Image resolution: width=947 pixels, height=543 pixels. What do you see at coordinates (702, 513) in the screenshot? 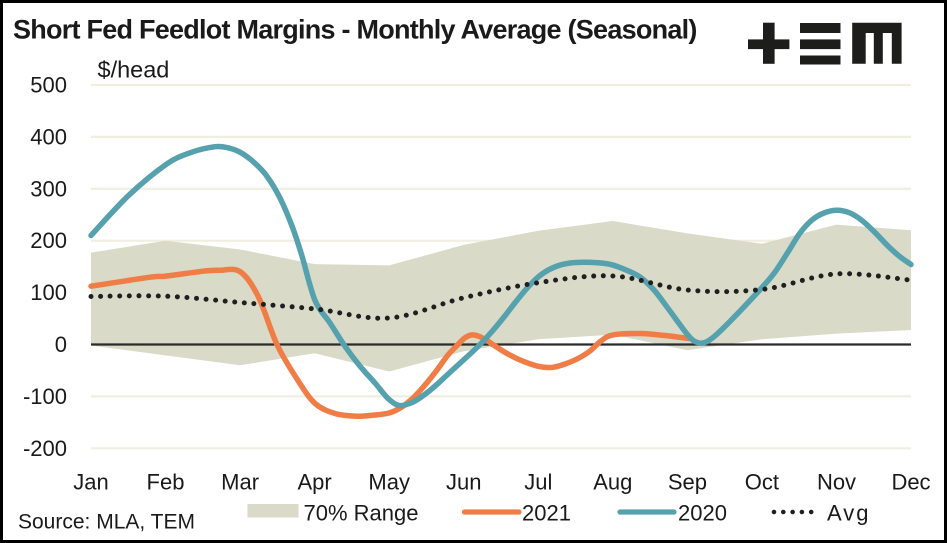
I see `svg-text: 2020` at bounding box center [702, 513].